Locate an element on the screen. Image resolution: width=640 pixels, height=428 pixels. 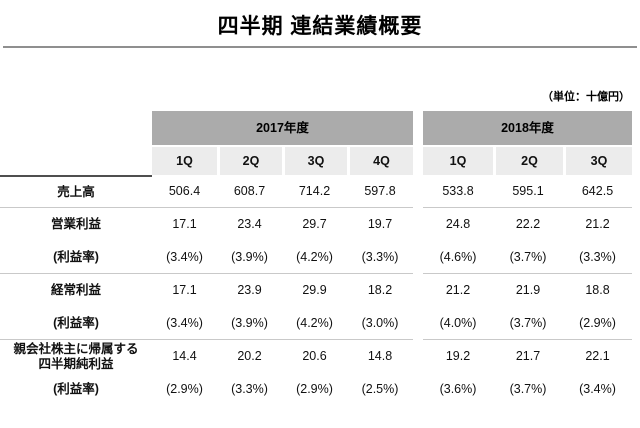
value-cell: (4.0%) is located at coordinates (458, 323).